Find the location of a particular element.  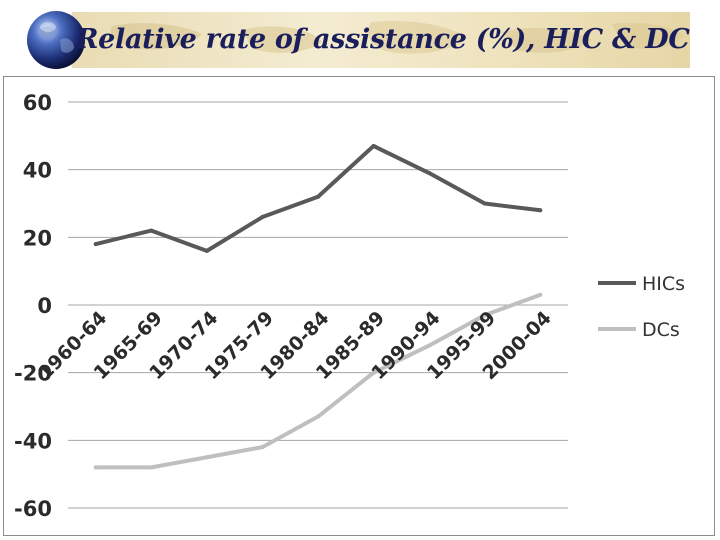

y-tick-label: -40 is located at coordinates (33, 441).